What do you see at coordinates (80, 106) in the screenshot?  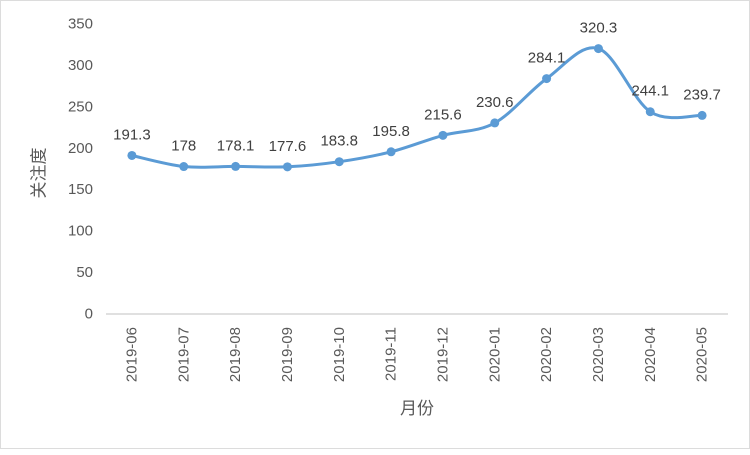 I see `y-tick-label: 250` at bounding box center [80, 106].